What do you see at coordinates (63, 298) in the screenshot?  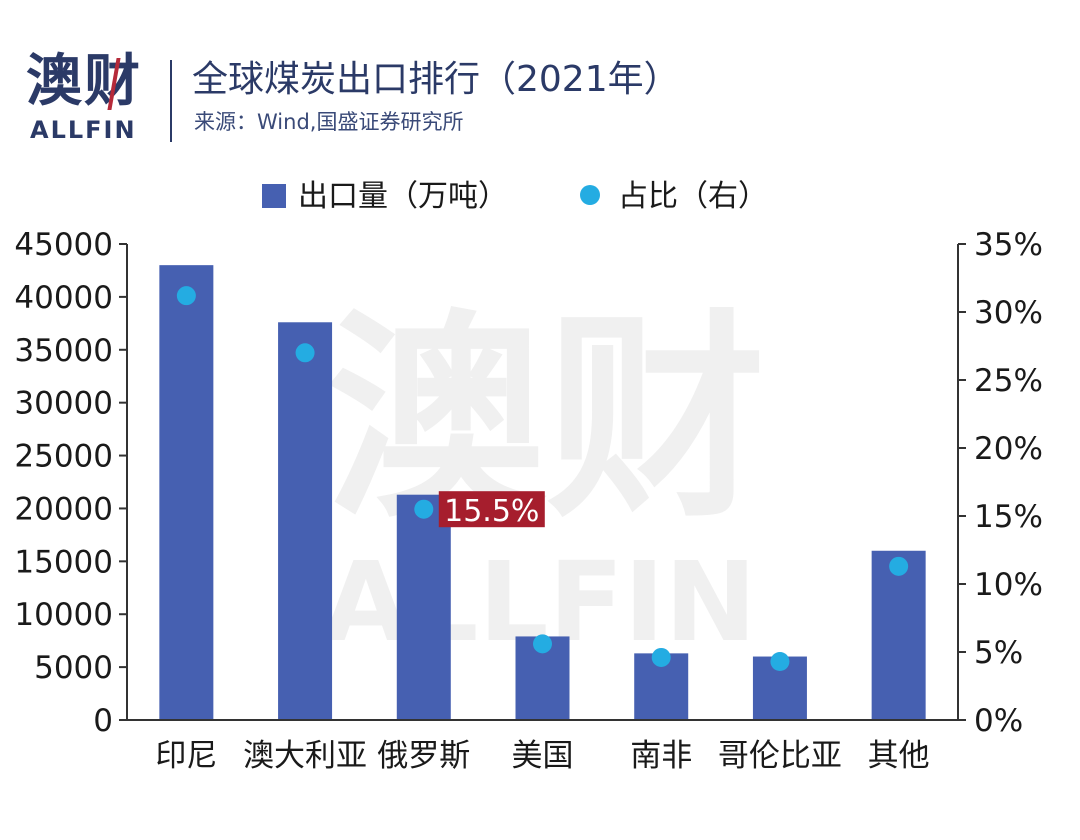 I see `left-tick-label: 40000` at bounding box center [63, 298].